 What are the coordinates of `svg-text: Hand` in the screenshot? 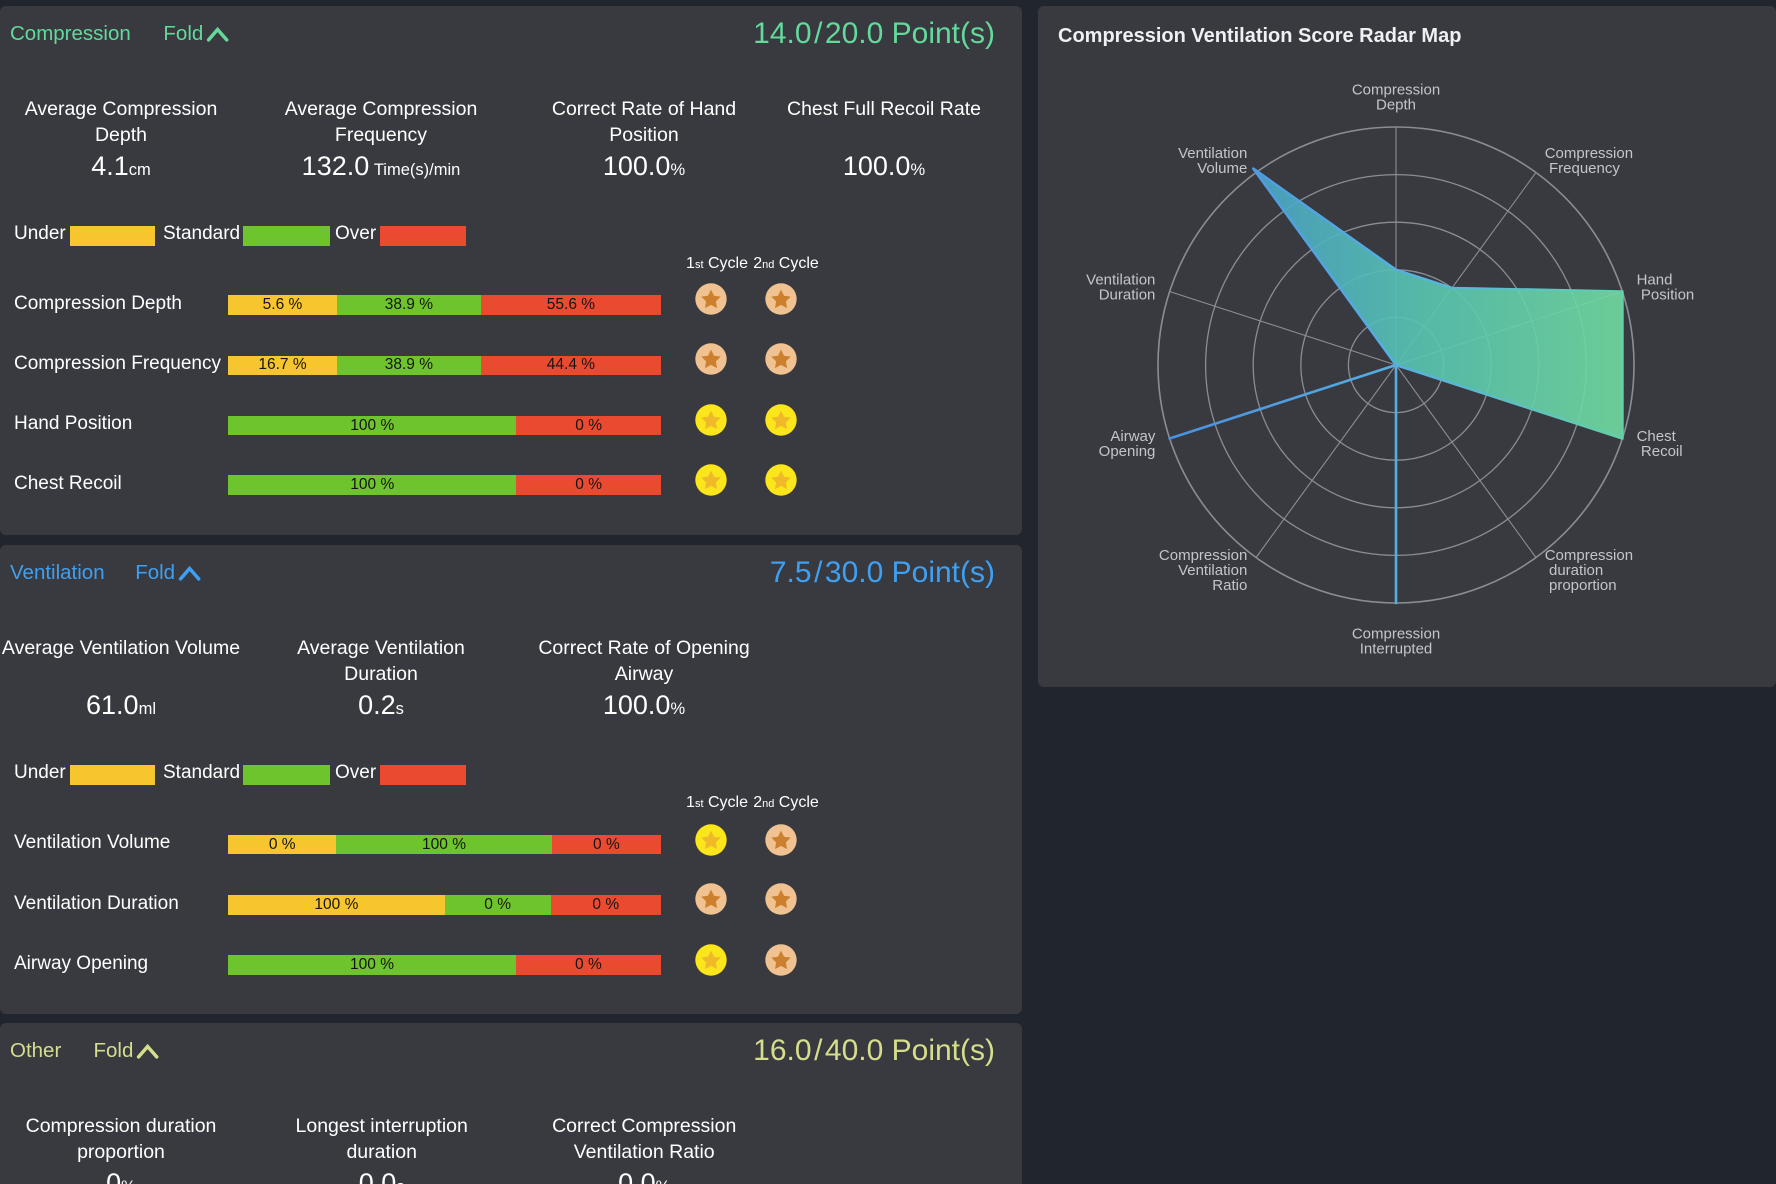 It's located at (1655, 280).